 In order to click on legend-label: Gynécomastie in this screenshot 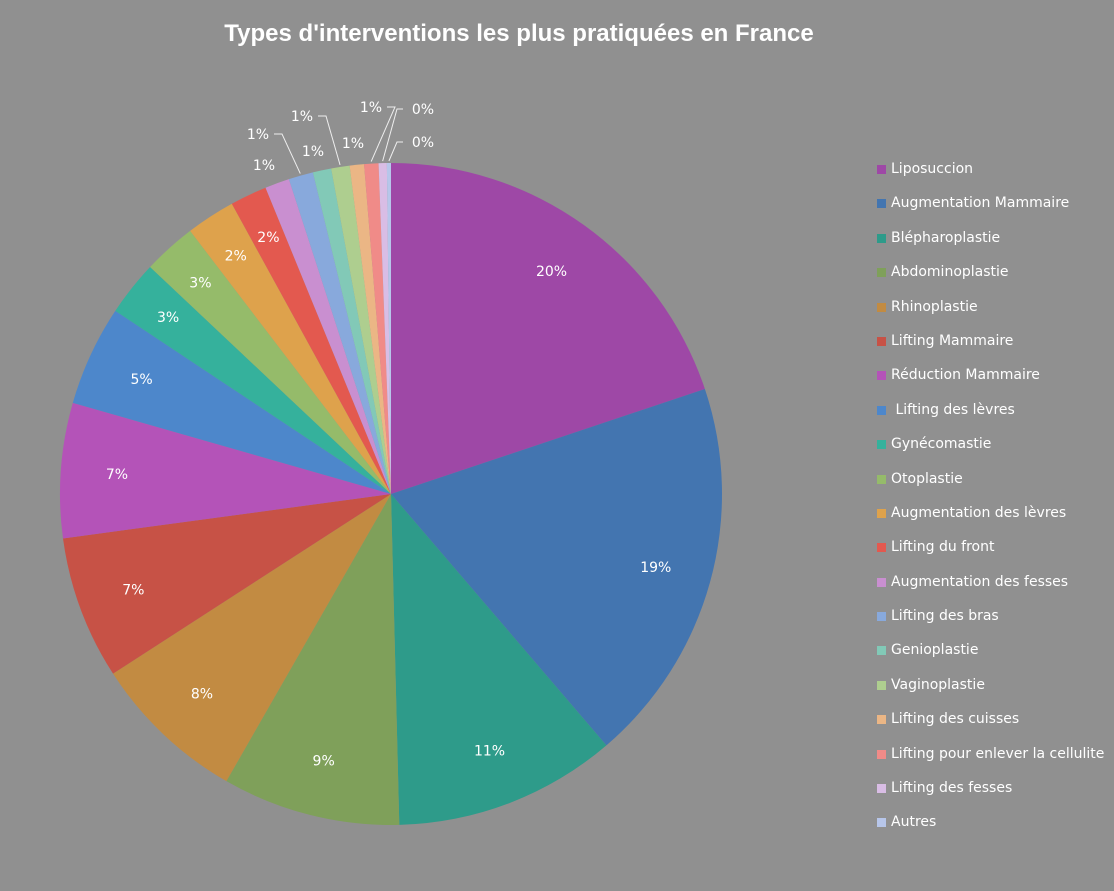, I will do `click(941, 444)`.